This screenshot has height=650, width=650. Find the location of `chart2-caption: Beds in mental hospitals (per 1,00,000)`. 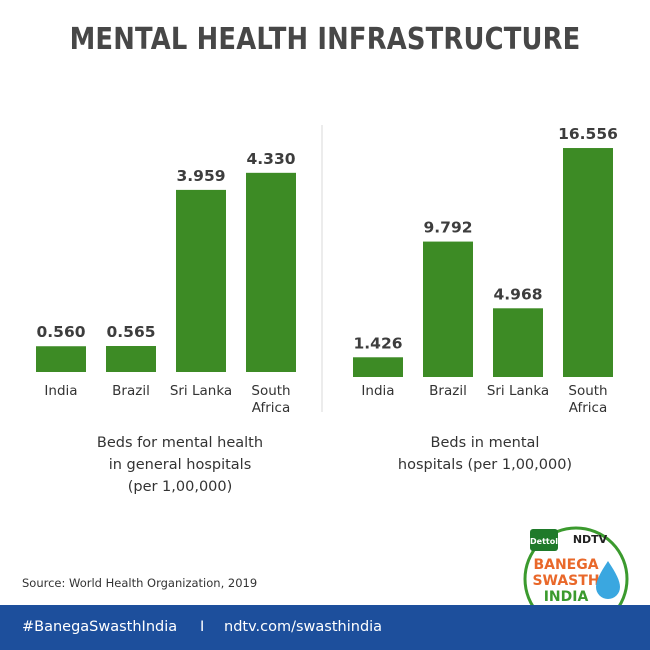

chart2-caption: Beds in mental hospitals (per 1,00,000) is located at coordinates (485, 454).